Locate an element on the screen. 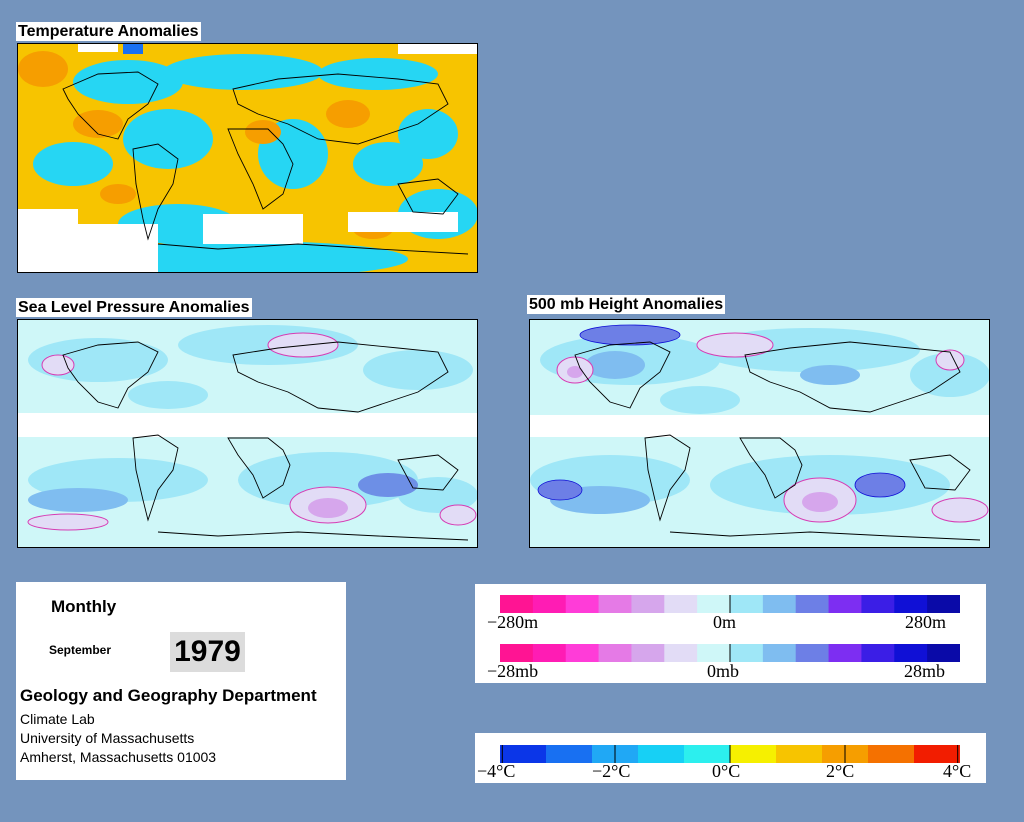  month-label: September is located at coordinates (80, 650).